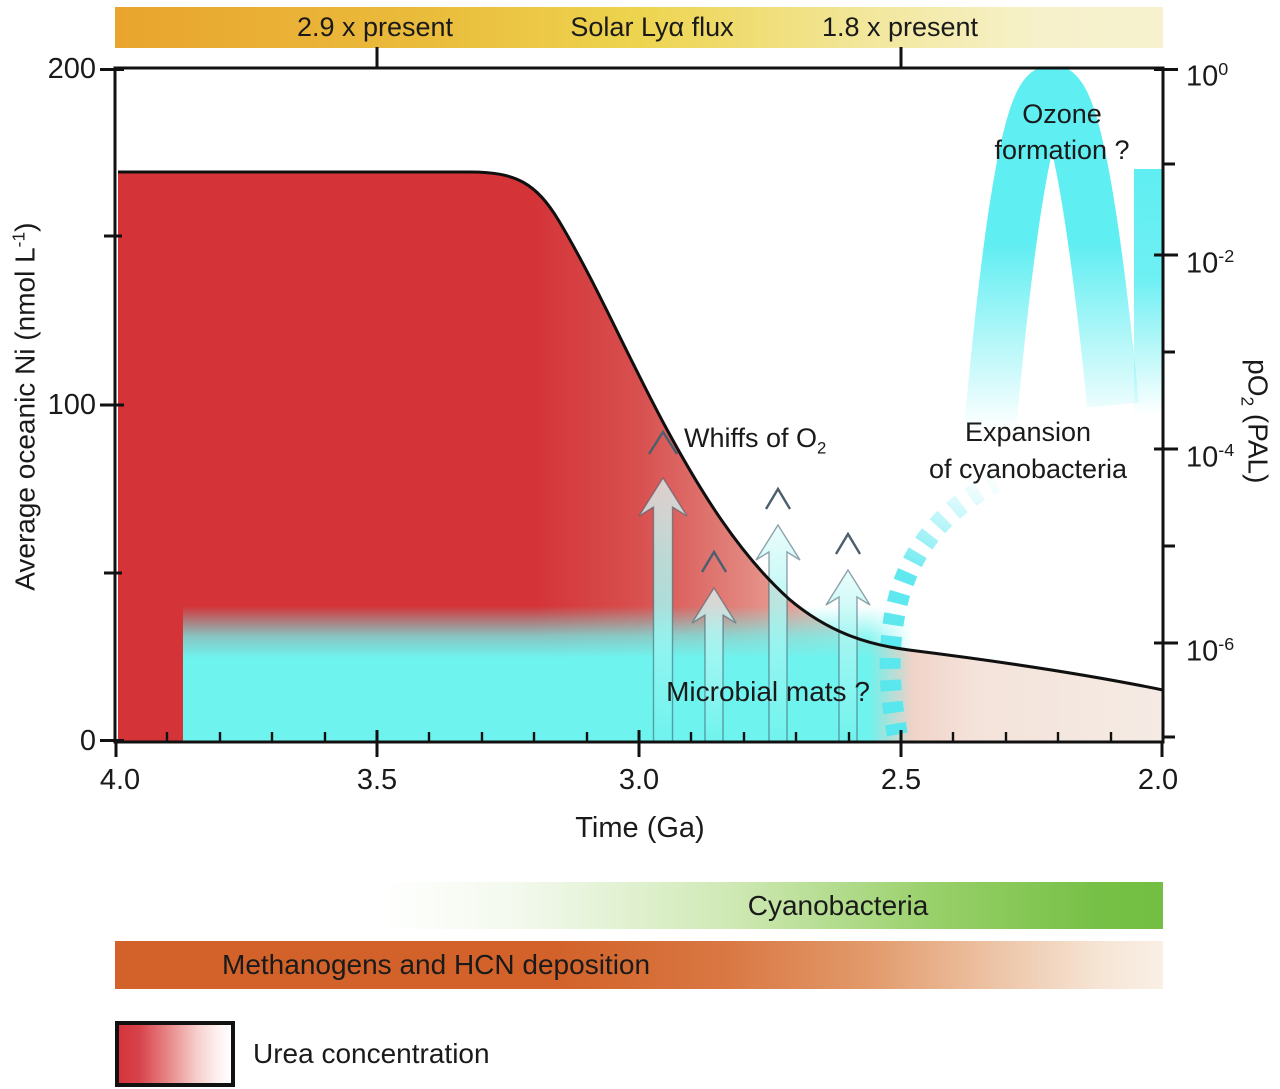 This screenshot has width=1280, height=1089. Describe the element at coordinates (838, 905) in the screenshot. I see `cyanobacteria-label: Cyanobacteria` at that location.